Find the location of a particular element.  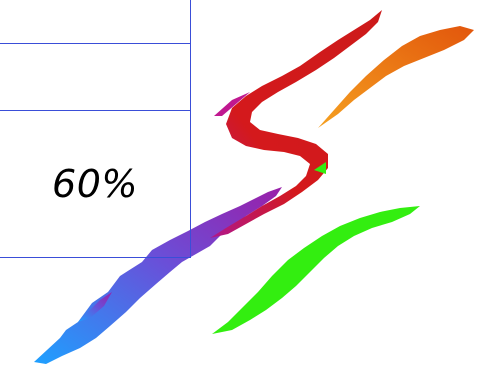

logo-stroke-green is located at coordinates (316, 270).